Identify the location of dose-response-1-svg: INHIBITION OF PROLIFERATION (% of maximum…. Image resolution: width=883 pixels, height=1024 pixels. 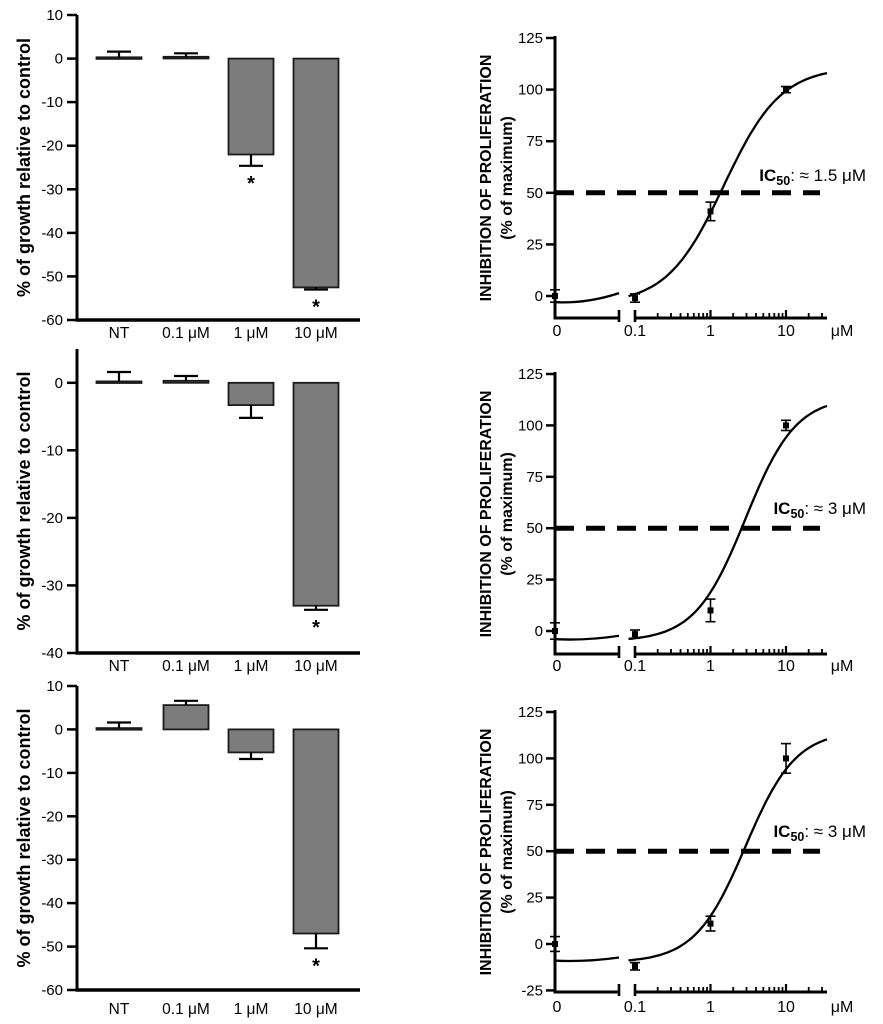
(672, 185).